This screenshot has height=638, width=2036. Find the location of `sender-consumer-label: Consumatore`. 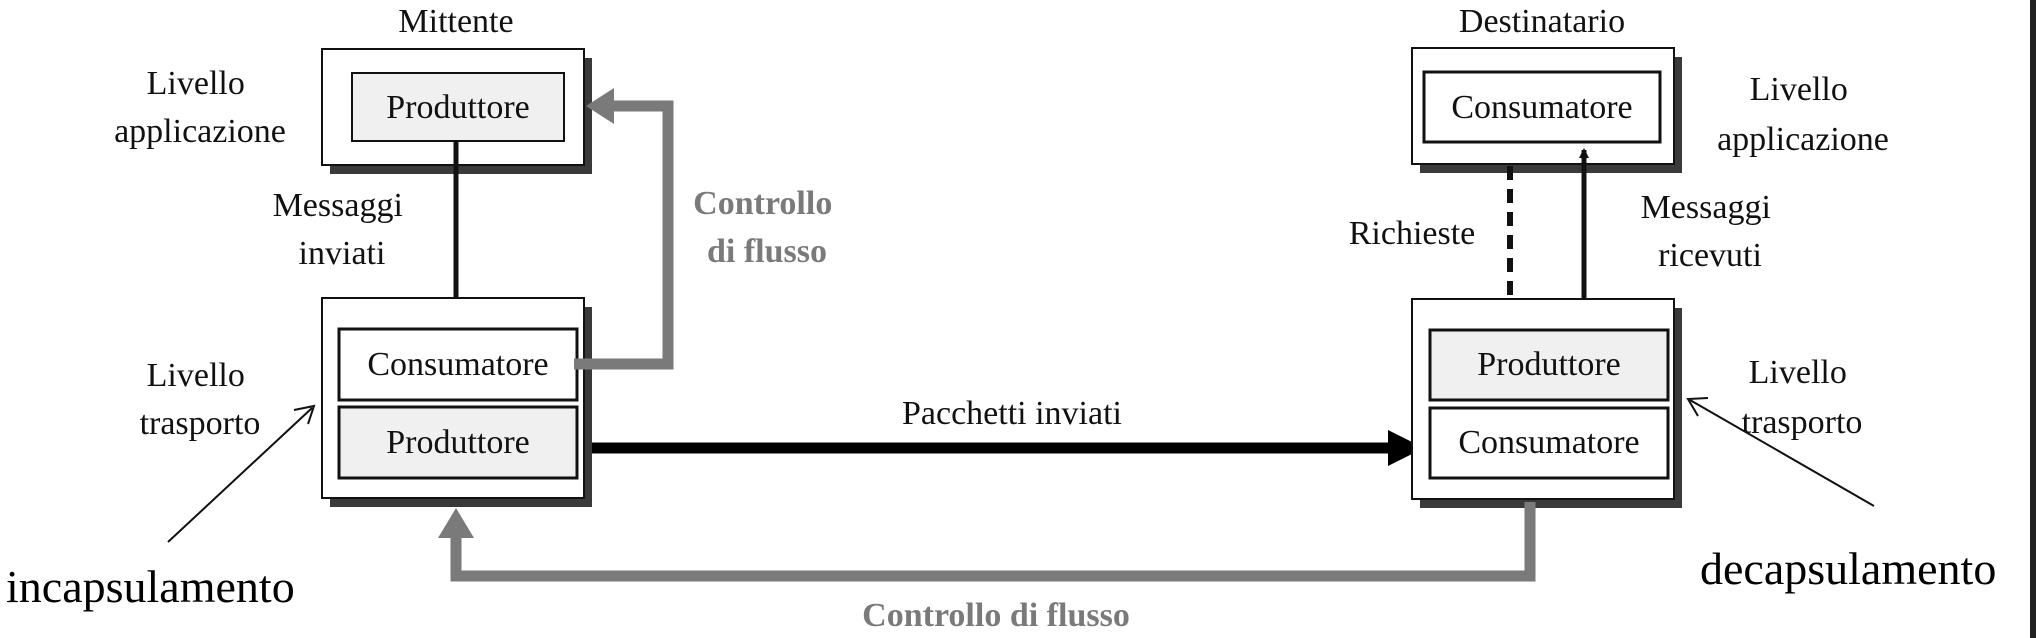

sender-consumer-label: Consumatore is located at coordinates (457, 364).